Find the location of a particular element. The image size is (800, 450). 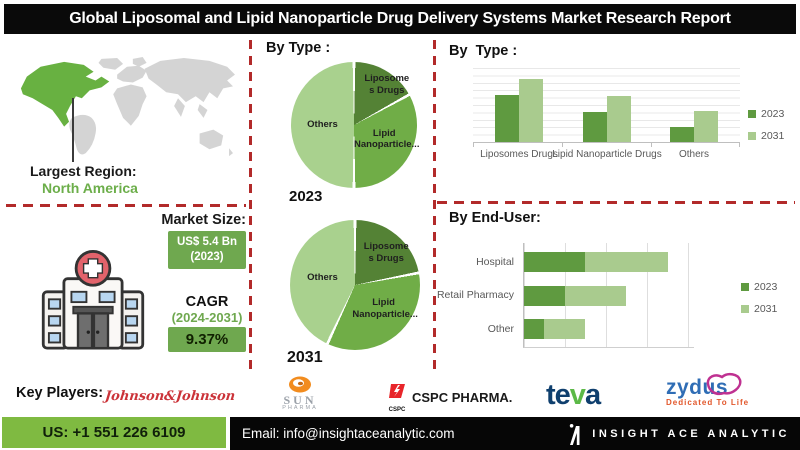

enduser-section-header: By End-User: is located at coordinates (495, 218).